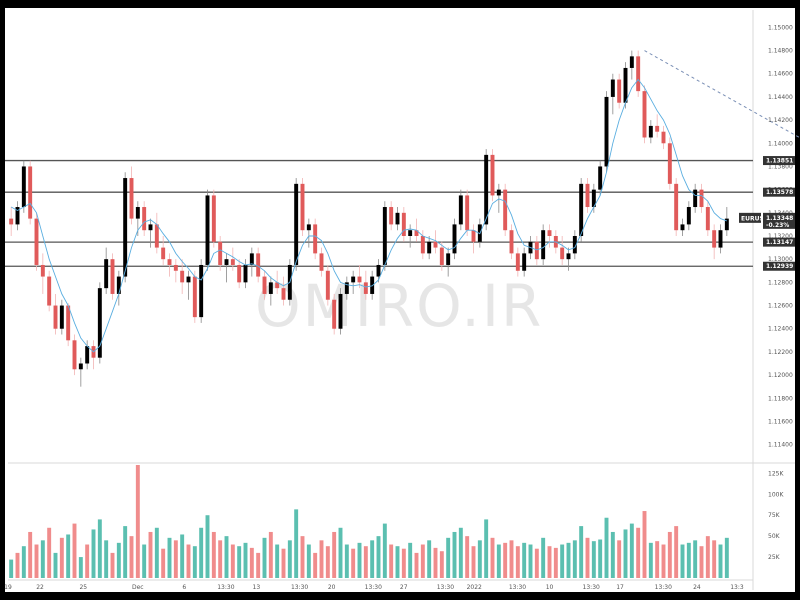  What do you see at coordinates (776, 515) in the screenshot?
I see `volume-axis: 125K 100K 75K 50K 25K` at bounding box center [776, 515].